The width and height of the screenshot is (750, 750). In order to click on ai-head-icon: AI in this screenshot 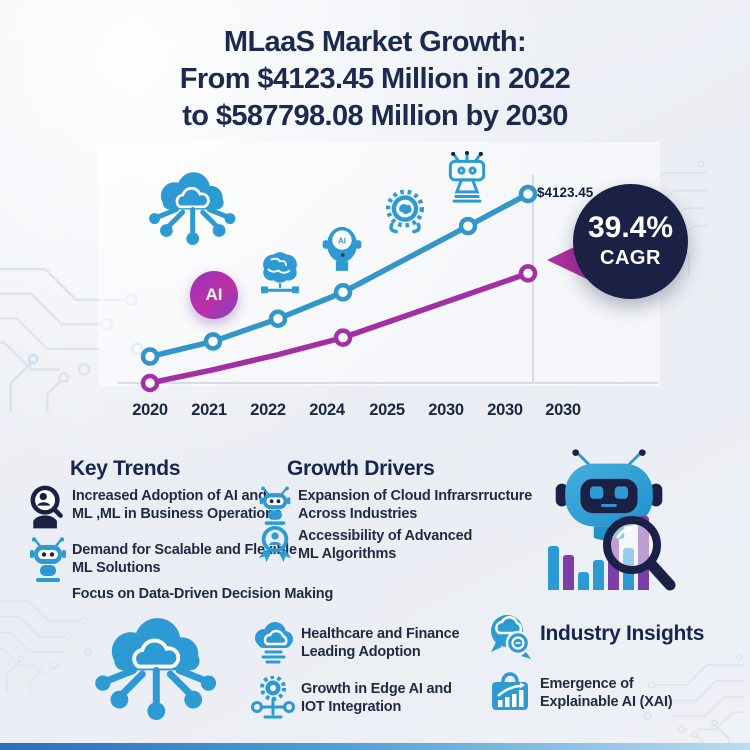, I will do `click(342, 248)`.